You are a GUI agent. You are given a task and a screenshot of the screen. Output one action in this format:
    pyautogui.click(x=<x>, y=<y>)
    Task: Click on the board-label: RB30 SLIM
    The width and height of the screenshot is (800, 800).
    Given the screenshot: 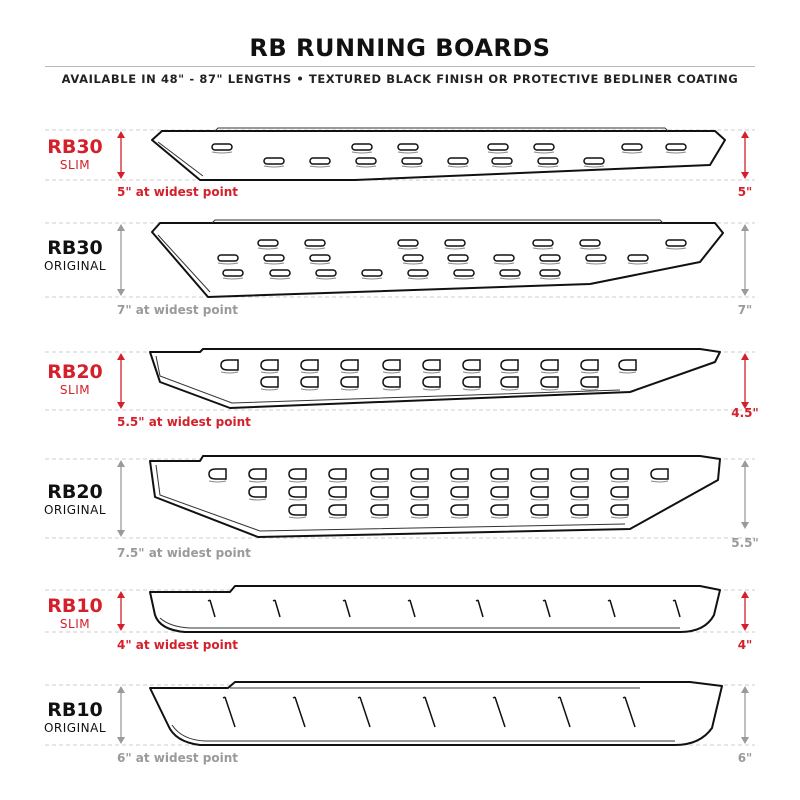 What is the action you would take?
    pyautogui.click(x=75, y=155)
    